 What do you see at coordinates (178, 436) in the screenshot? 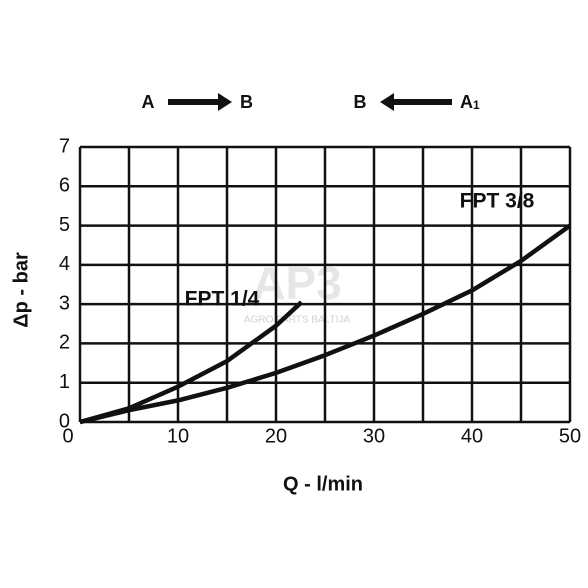
I see `x-tick-label: 10` at bounding box center [178, 436].